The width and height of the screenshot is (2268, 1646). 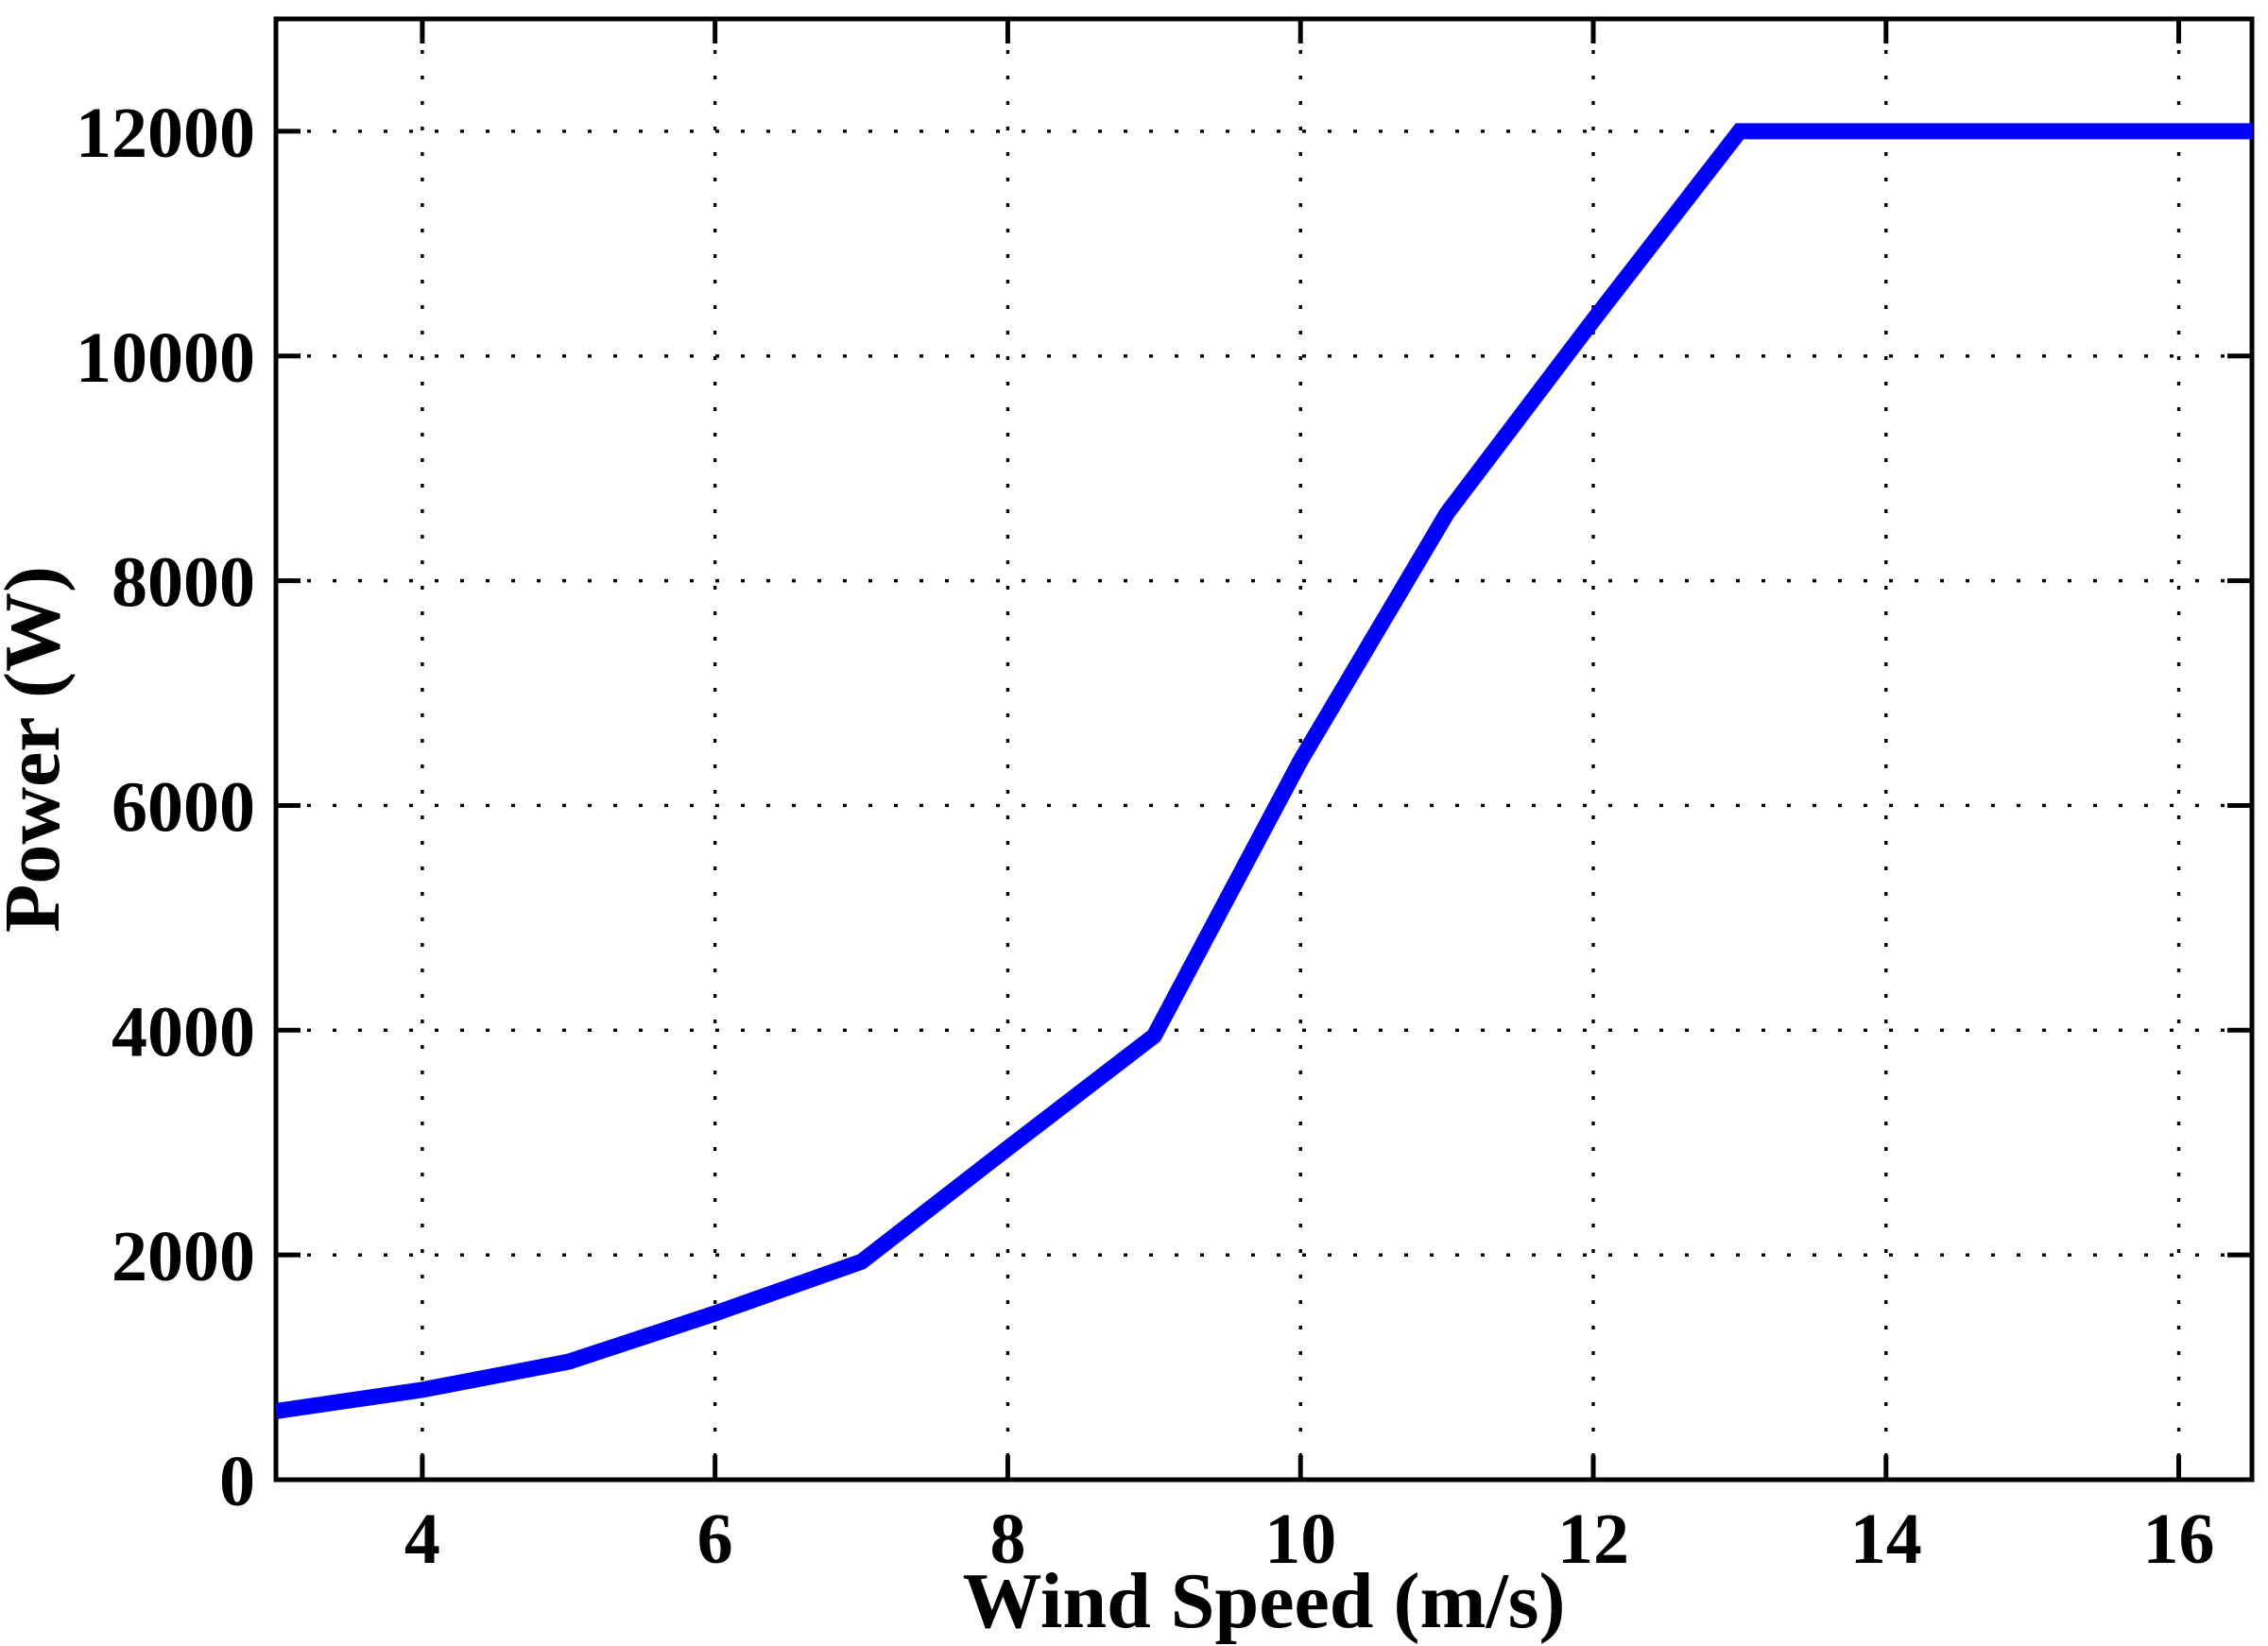 I want to click on x-tick-label: 12, so click(x=1593, y=1539).